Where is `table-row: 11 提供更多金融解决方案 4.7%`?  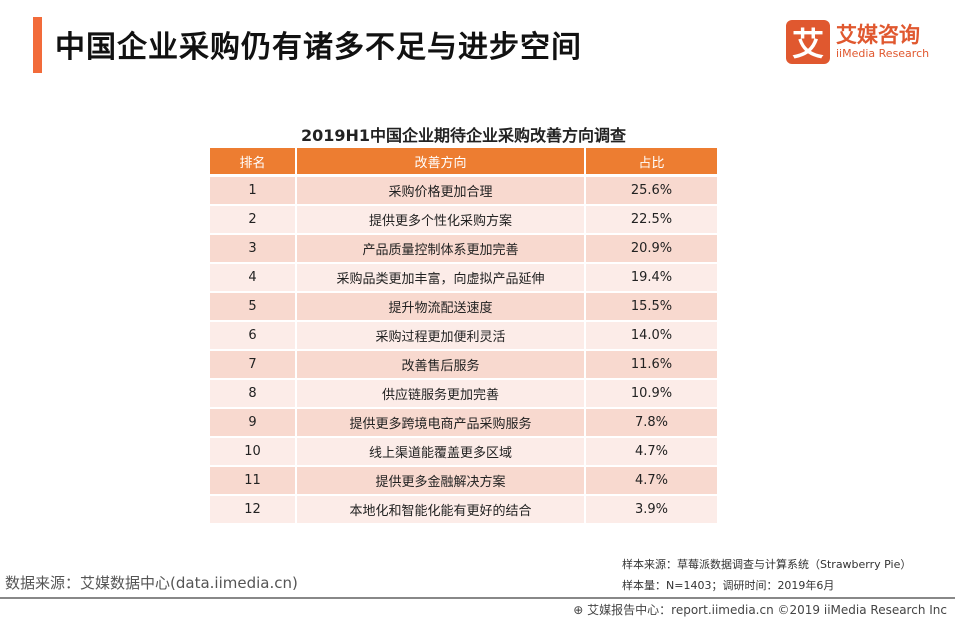 table-row: 11 提供更多金融解决方案 4.7% is located at coordinates (463, 481).